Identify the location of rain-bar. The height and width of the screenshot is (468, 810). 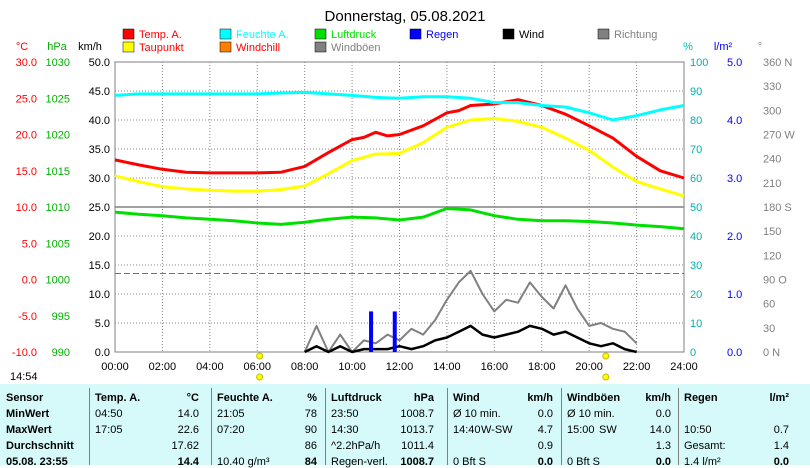
(394, 331).